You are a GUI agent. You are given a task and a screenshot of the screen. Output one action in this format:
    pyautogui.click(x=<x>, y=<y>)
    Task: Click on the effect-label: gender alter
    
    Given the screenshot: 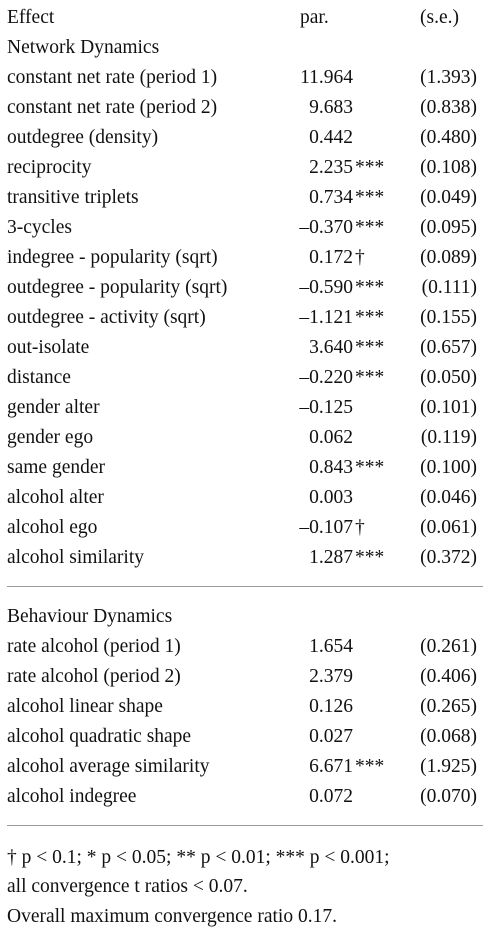 What is the action you would take?
    pyautogui.click(x=53, y=407)
    